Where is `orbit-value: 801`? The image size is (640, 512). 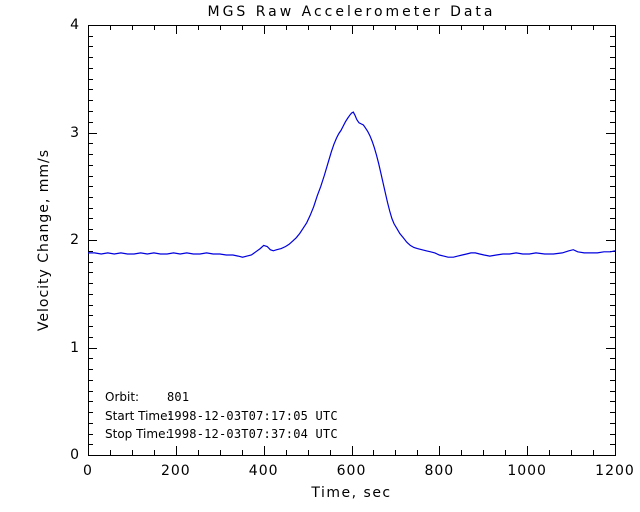 orbit-value: 801 is located at coordinates (178, 397).